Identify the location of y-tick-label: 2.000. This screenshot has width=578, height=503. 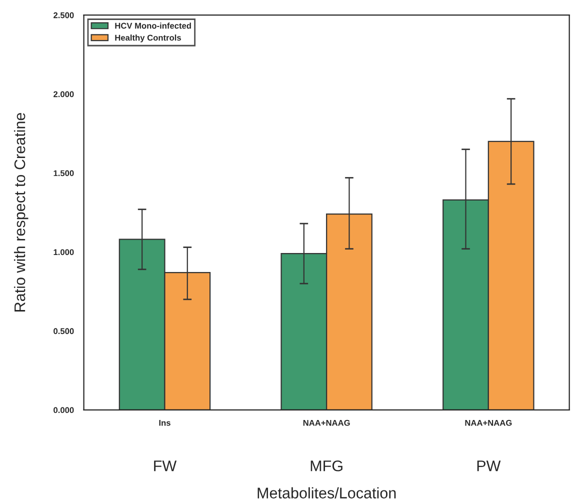
(64, 94).